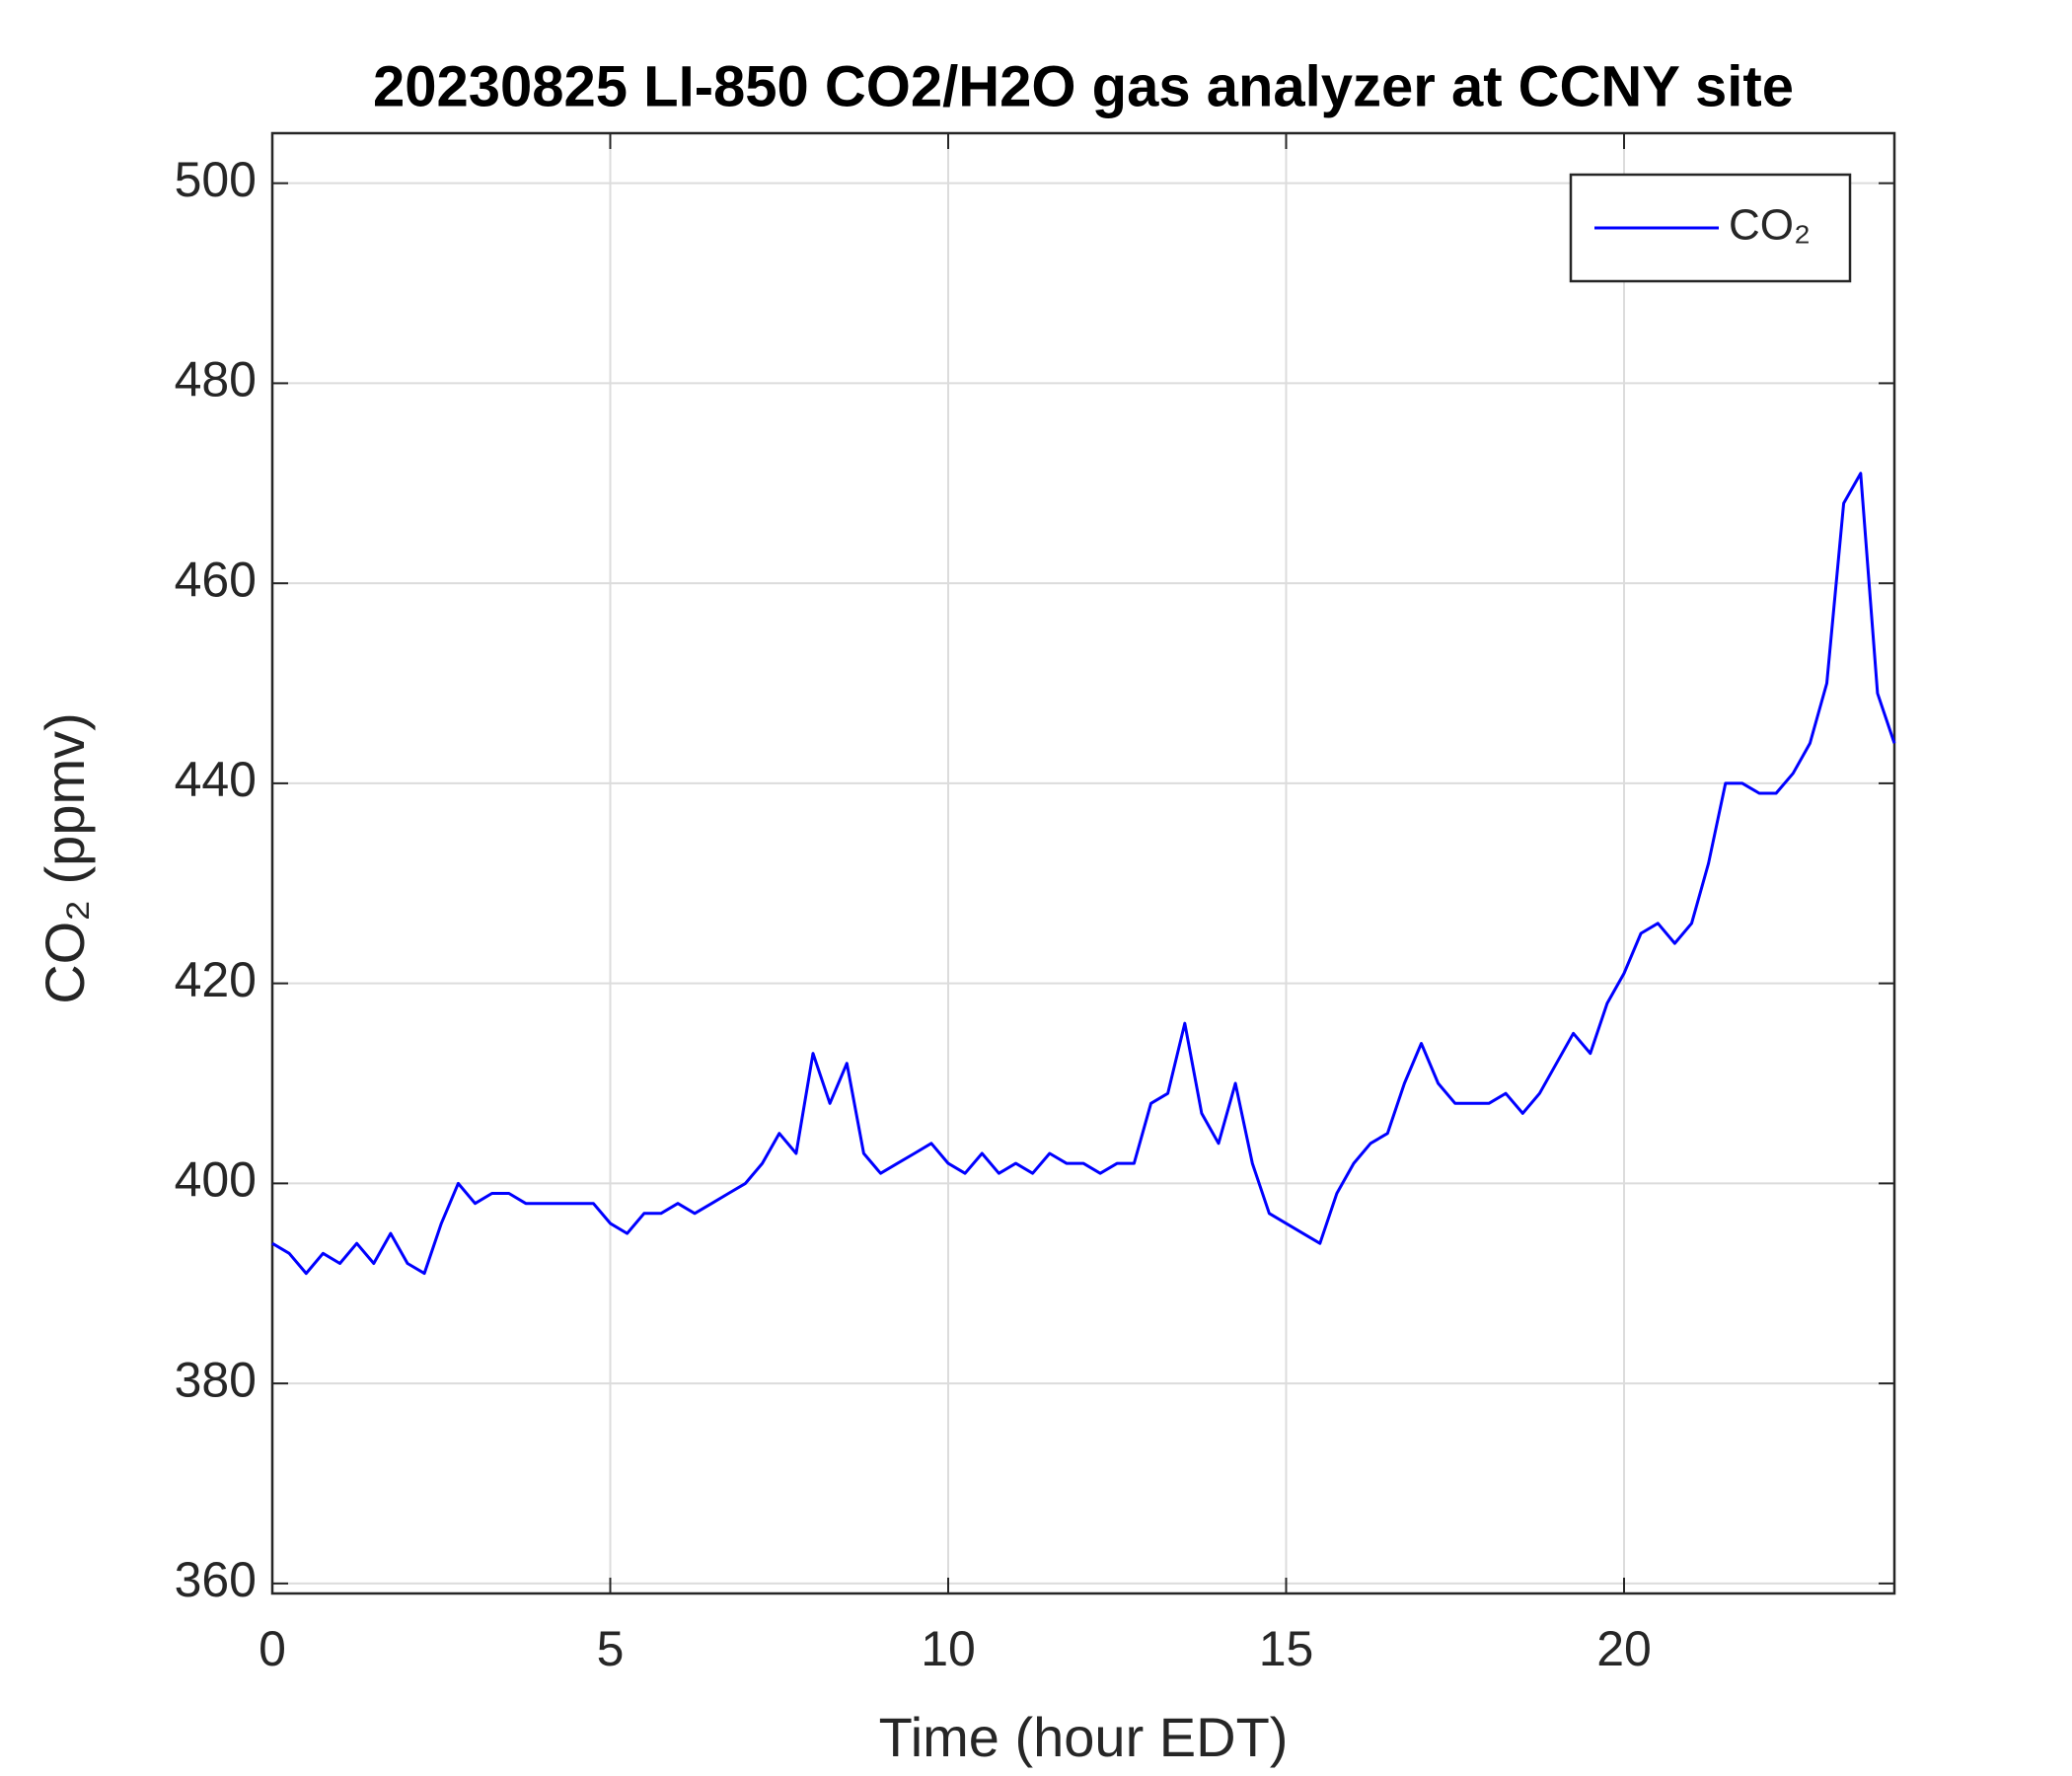 The image size is (2072, 1776). I want to click on x-tick-label: 20, so click(1624, 1648).